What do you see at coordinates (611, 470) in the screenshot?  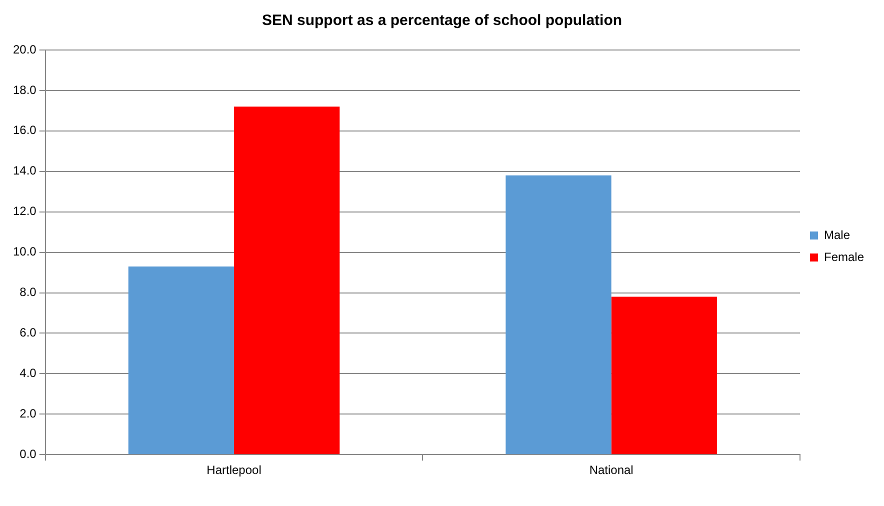 I see `x-tick-label: National` at bounding box center [611, 470].